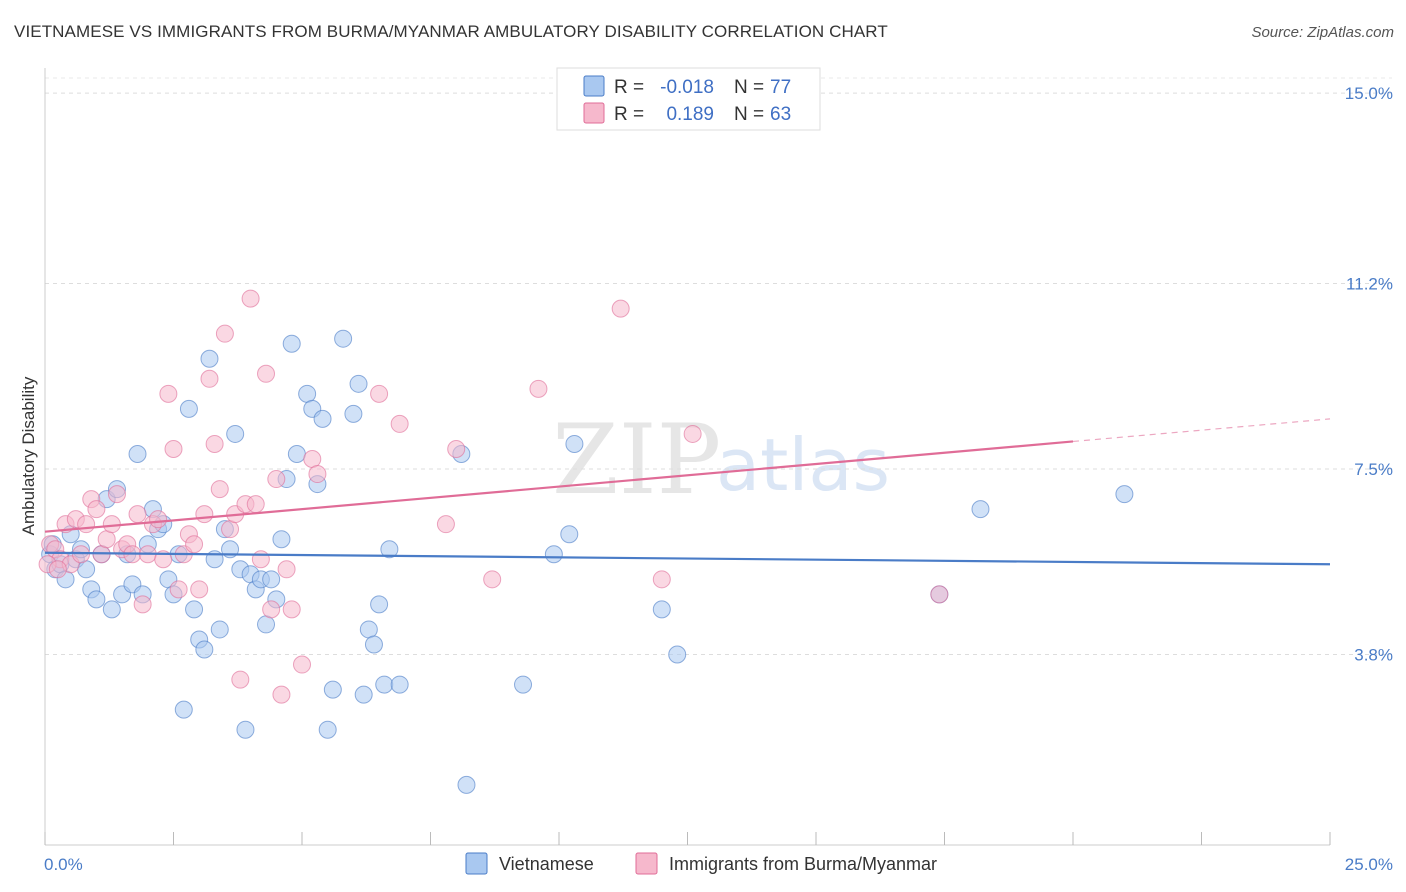 The height and width of the screenshot is (892, 1406). I want to click on legend-r-label-vietnamese: R =, so click(629, 87).